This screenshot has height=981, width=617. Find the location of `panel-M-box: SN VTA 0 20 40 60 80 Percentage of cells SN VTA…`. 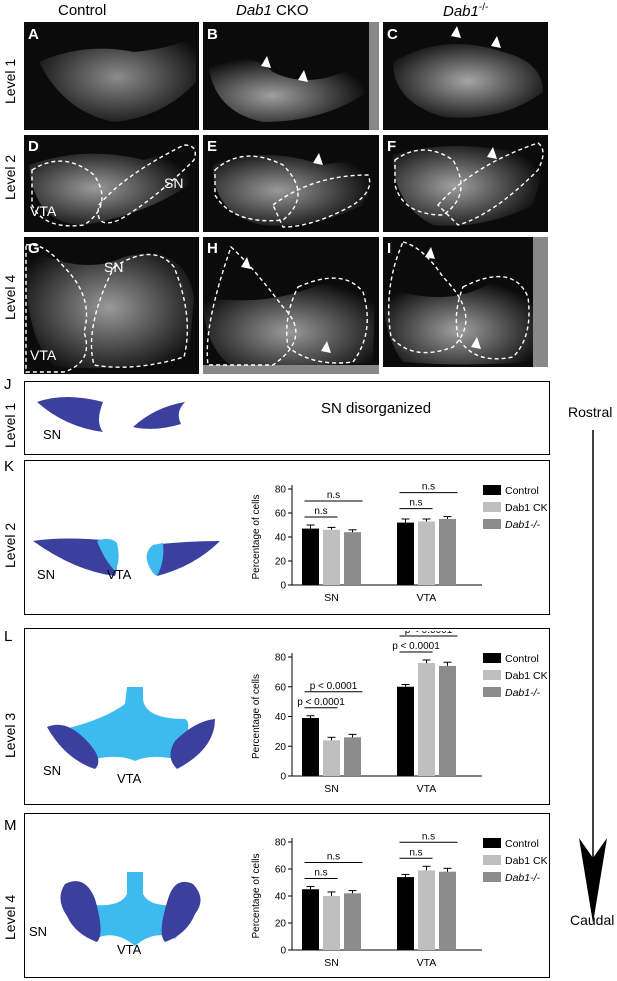

panel-M-box: SN VTA 0 20 40 60 80 Percentage of cells SN VTA… is located at coordinates (287, 895).